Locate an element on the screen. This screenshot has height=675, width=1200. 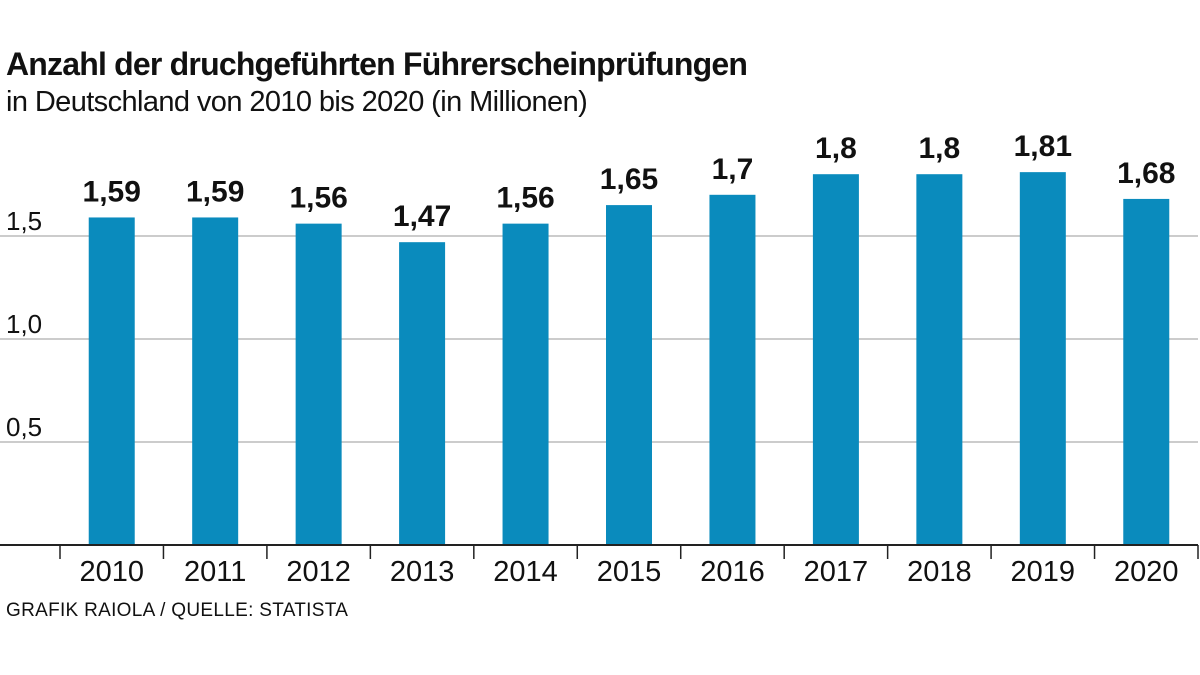
value-label-2016: 1,7 is located at coordinates (733, 169).